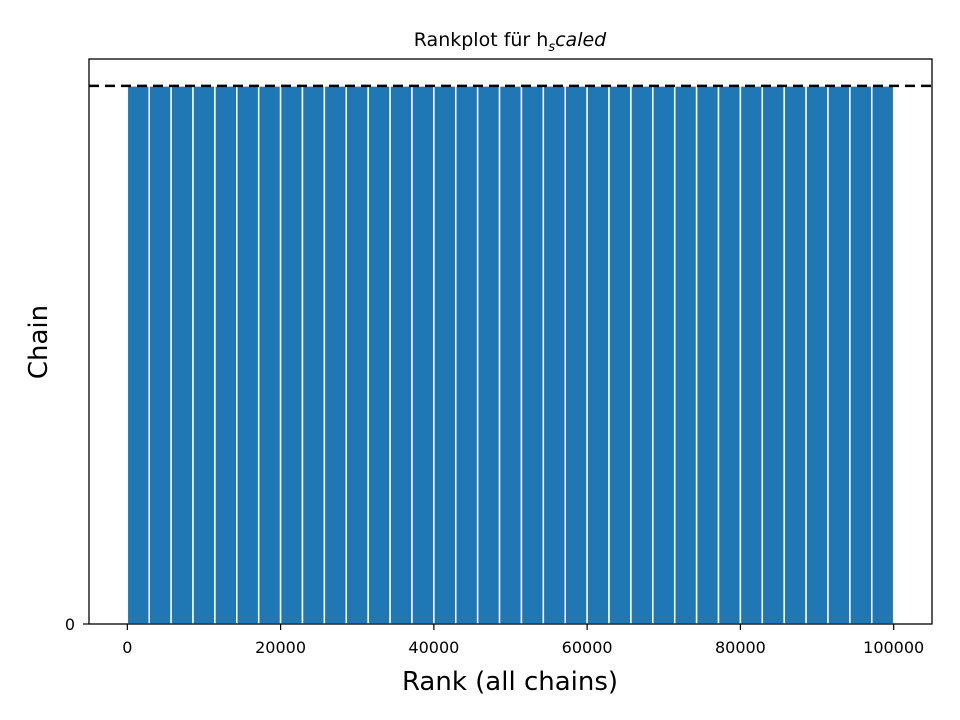  I want to click on chart-title-main: Rankplot für h, so click(481, 40).